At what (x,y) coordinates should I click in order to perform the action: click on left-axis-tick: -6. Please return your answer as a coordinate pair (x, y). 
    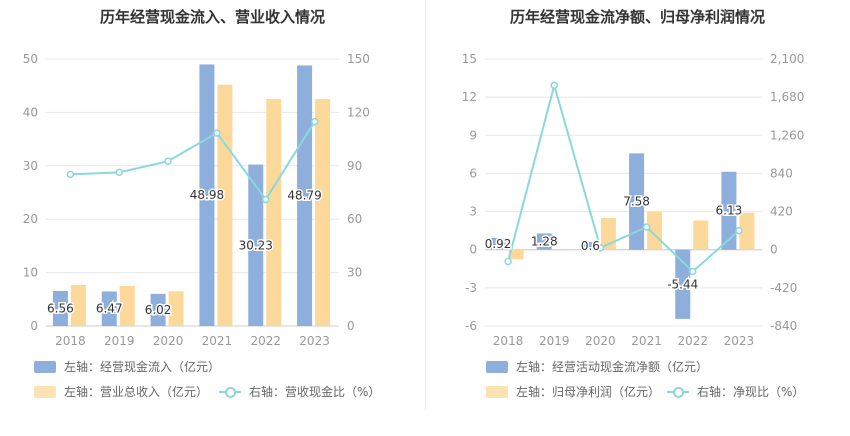
    Looking at the image, I should click on (471, 326).